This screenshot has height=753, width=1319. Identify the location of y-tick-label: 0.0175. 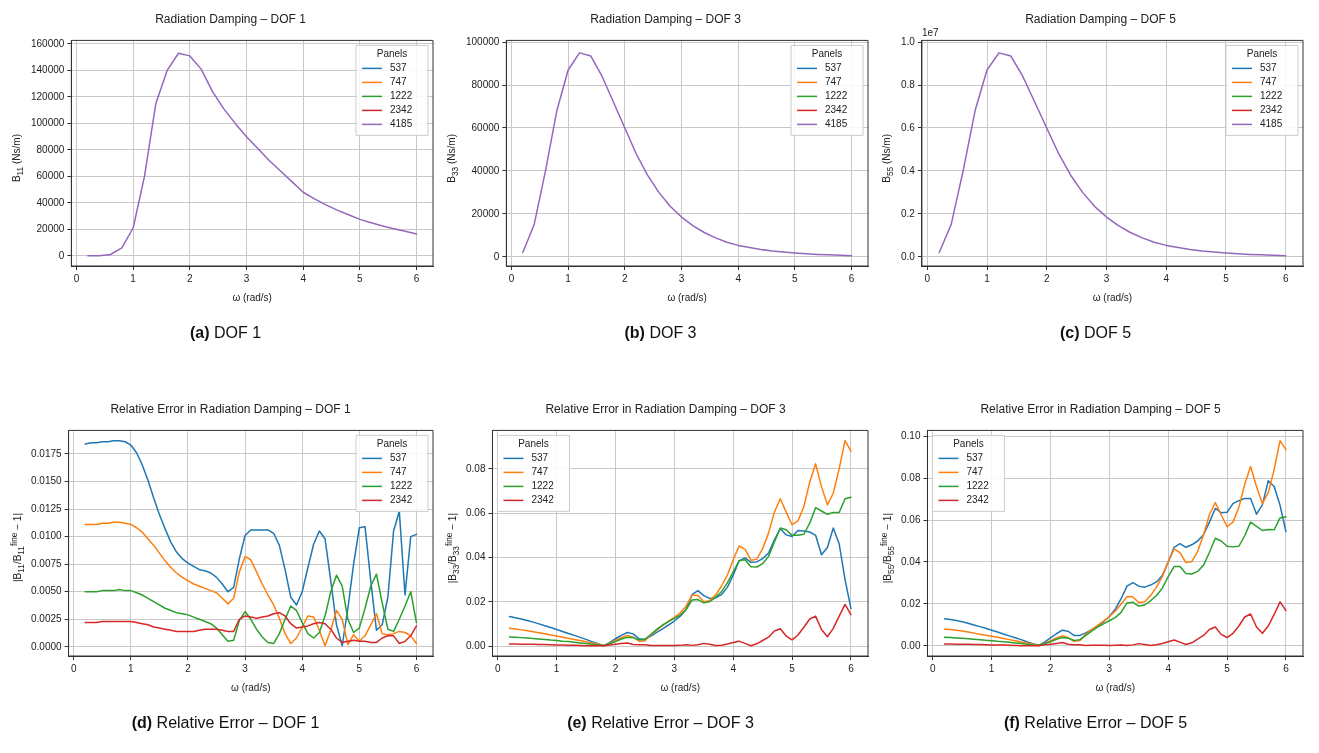
(46, 453).